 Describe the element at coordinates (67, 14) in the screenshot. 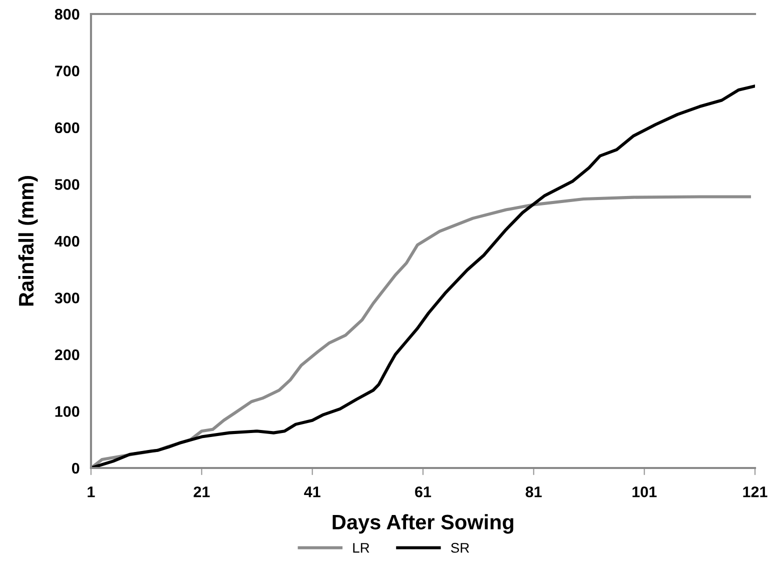

I see `y-tick-label: 800` at that location.